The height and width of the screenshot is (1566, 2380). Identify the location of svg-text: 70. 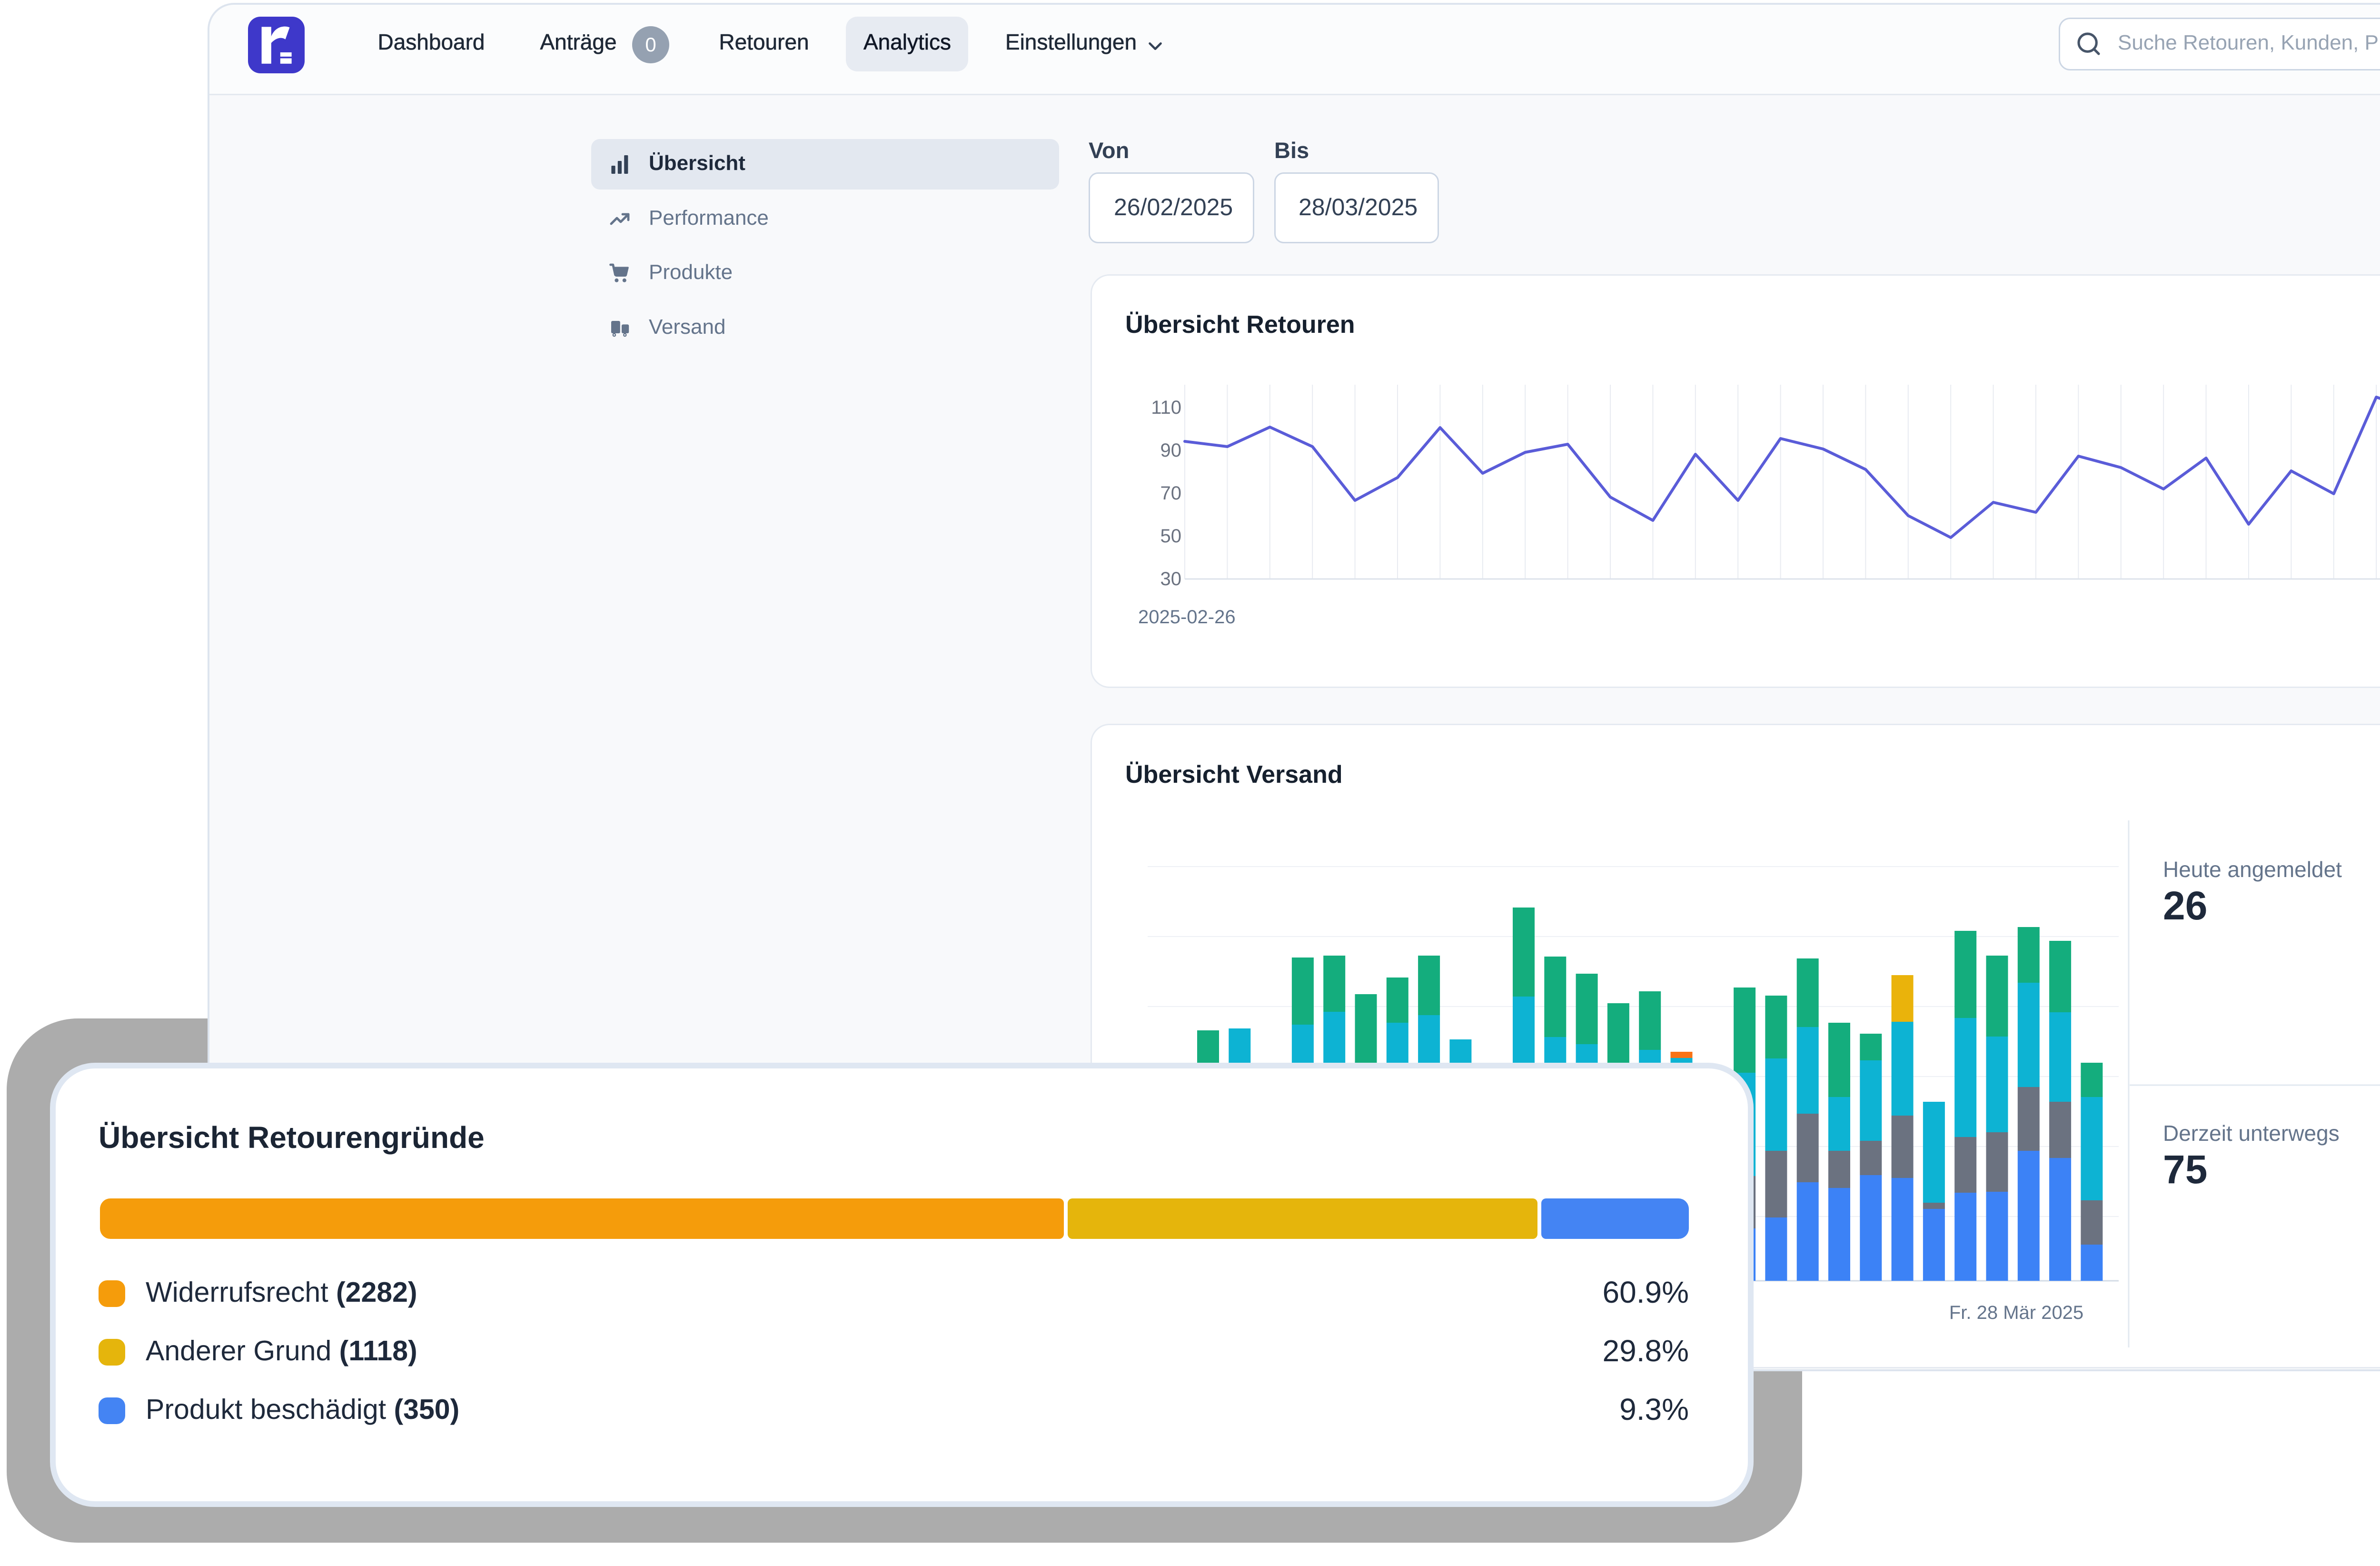
(1171, 493).